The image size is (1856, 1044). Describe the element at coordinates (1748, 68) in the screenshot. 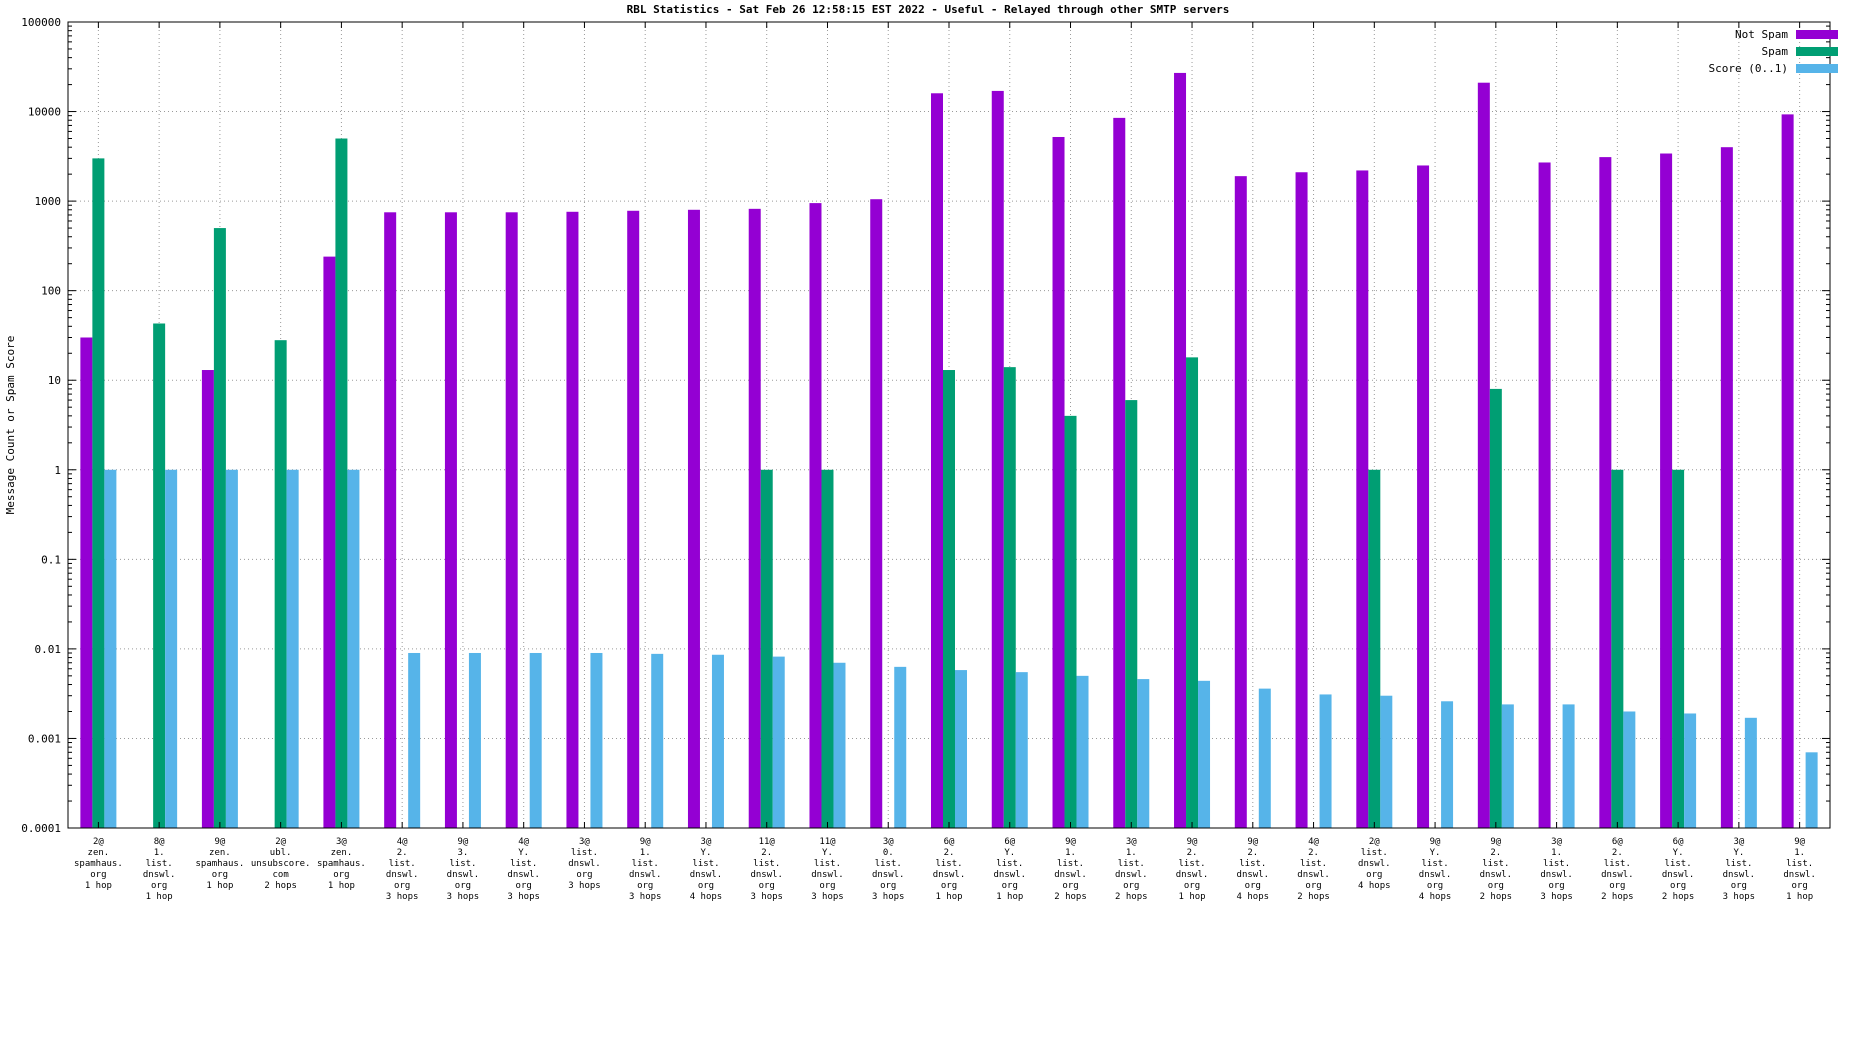

I see `legend-label: Score (0..1)` at that location.